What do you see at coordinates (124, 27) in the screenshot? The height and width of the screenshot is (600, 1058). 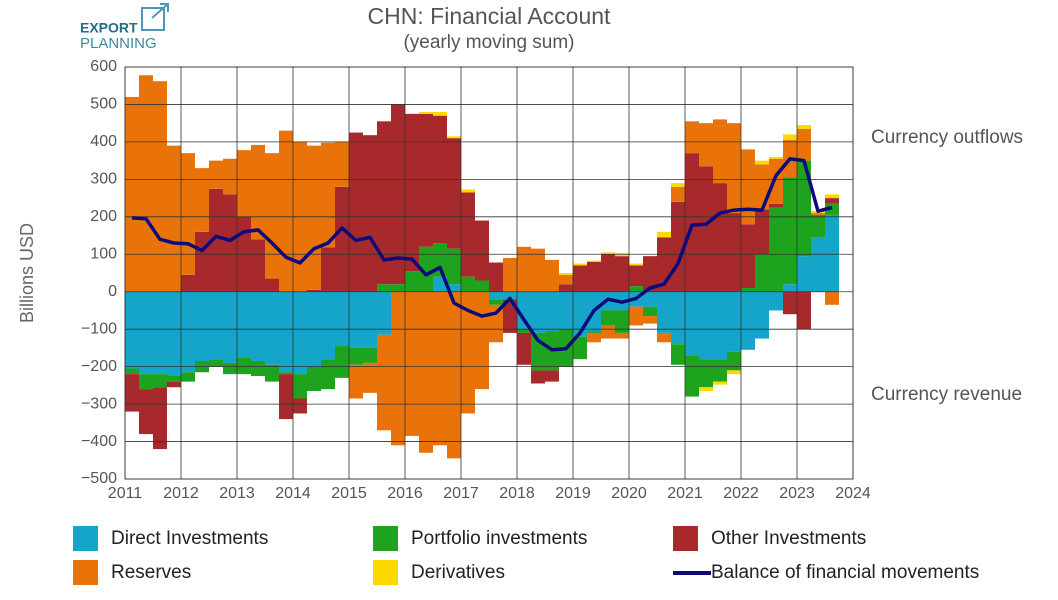 I see `logo: EXPORT PLANNING` at bounding box center [124, 27].